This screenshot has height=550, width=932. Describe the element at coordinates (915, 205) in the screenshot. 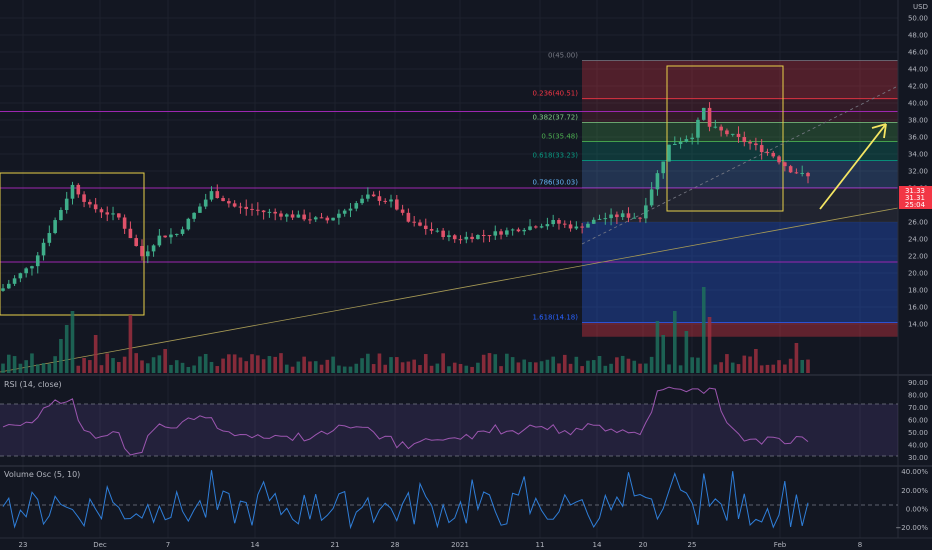

I see `price-badge-text: 25:04` at that location.